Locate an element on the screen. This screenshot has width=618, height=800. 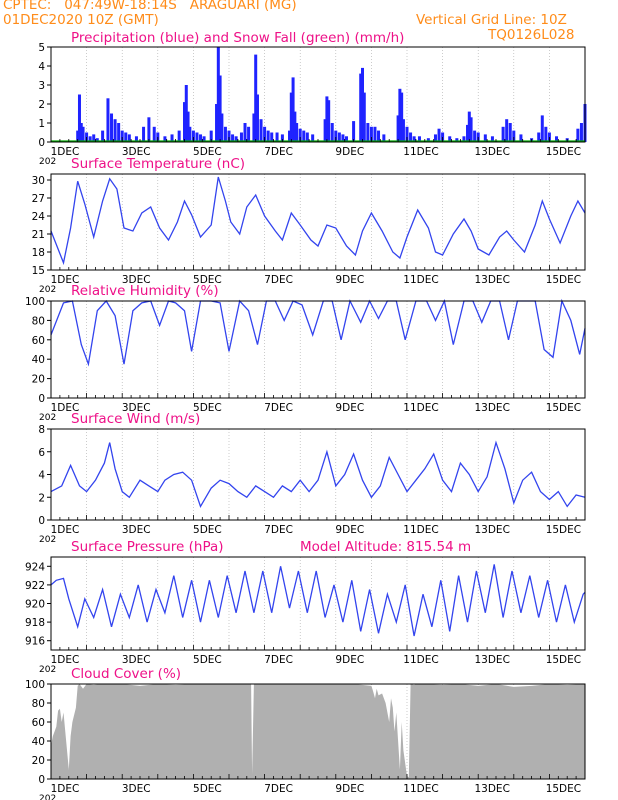
header-location: CPTEC: 047:49W-18:14S ARAGUARI (MG) is located at coordinates (150, 6).